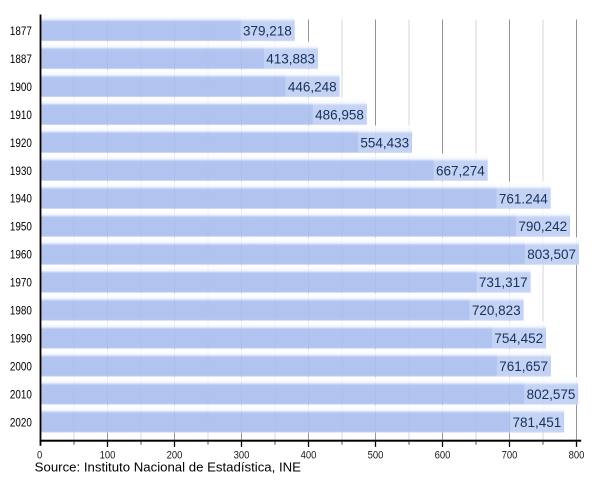 Image resolution: width=600 pixels, height=480 pixels. I want to click on svg-text: 413,883, so click(290, 58).